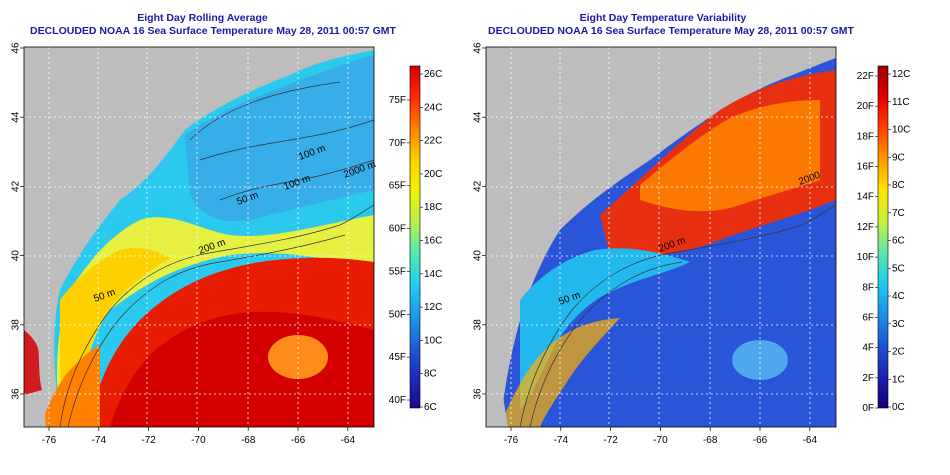 The width and height of the screenshot is (950, 475). Describe the element at coordinates (433, 107) in the screenshot. I see `colorbar-celsius-label: 24C` at that location.